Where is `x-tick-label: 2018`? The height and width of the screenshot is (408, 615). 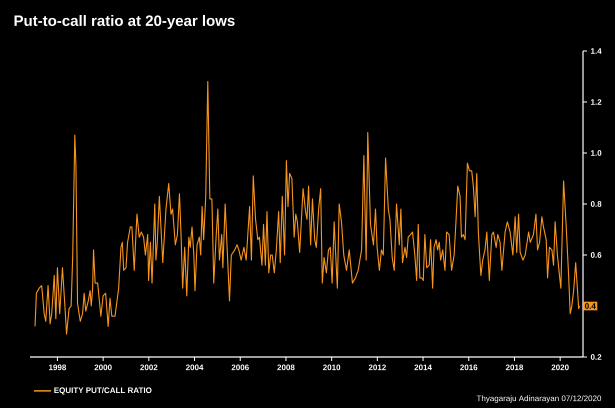 x-tick-label: 2018 is located at coordinates (515, 367).